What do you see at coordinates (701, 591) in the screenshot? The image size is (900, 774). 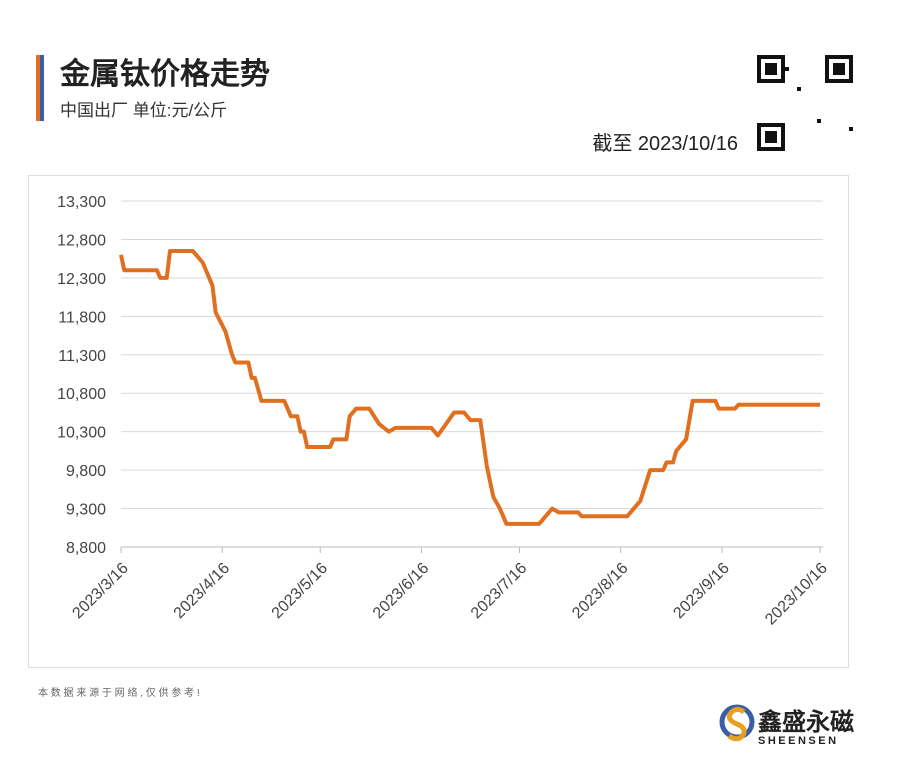 I see `x-tick-label: 2023/9/16` at bounding box center [701, 591].